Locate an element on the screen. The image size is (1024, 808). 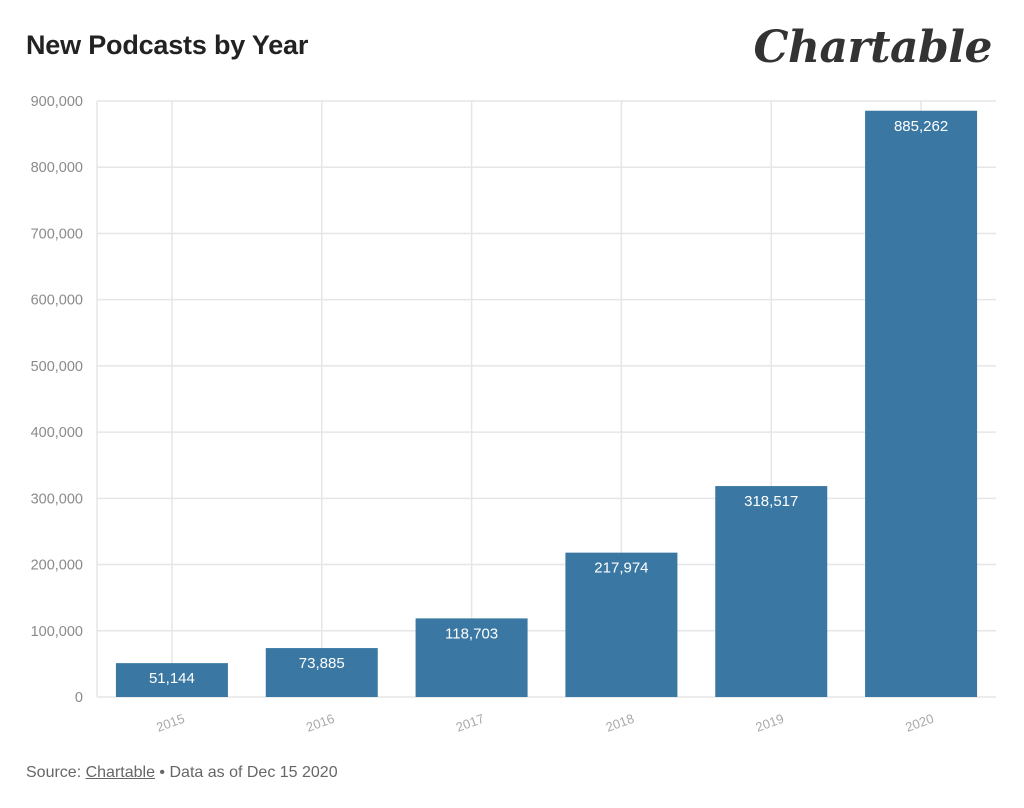
bar-value-label: 51,144 is located at coordinates (172, 678).